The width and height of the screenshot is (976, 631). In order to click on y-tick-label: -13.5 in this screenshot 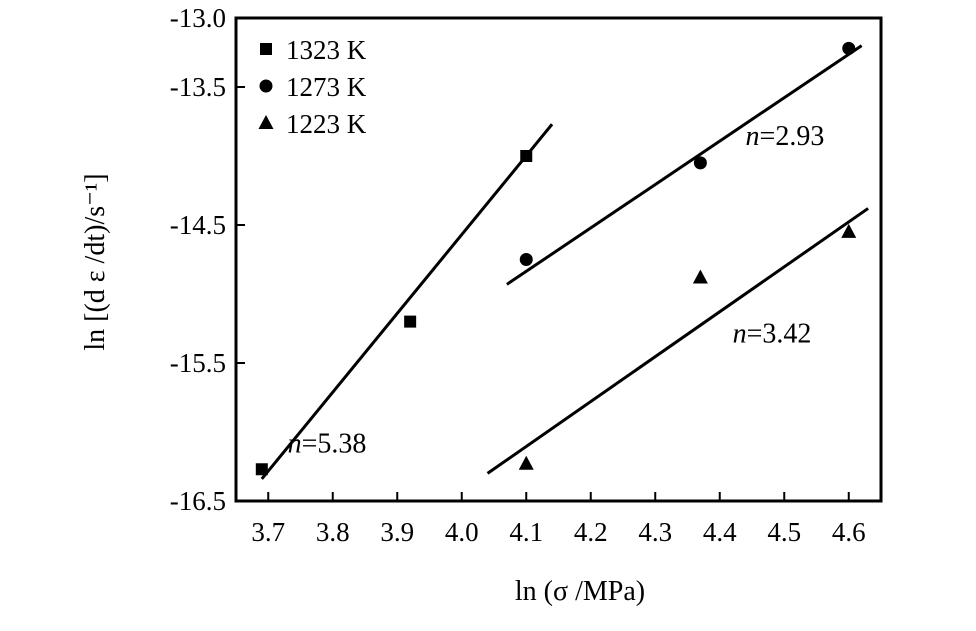, I will do `click(198, 87)`.